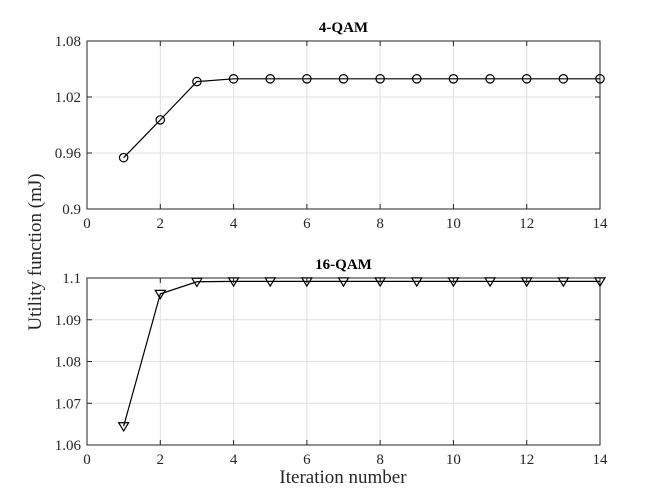  I want to click on y-tick-label-1: 0.96, so click(68, 154).